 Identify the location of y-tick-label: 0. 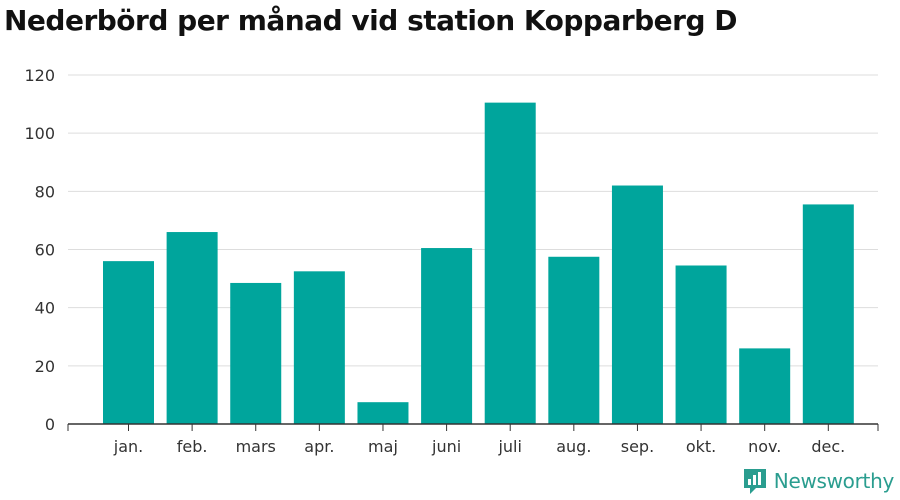
(50, 424).